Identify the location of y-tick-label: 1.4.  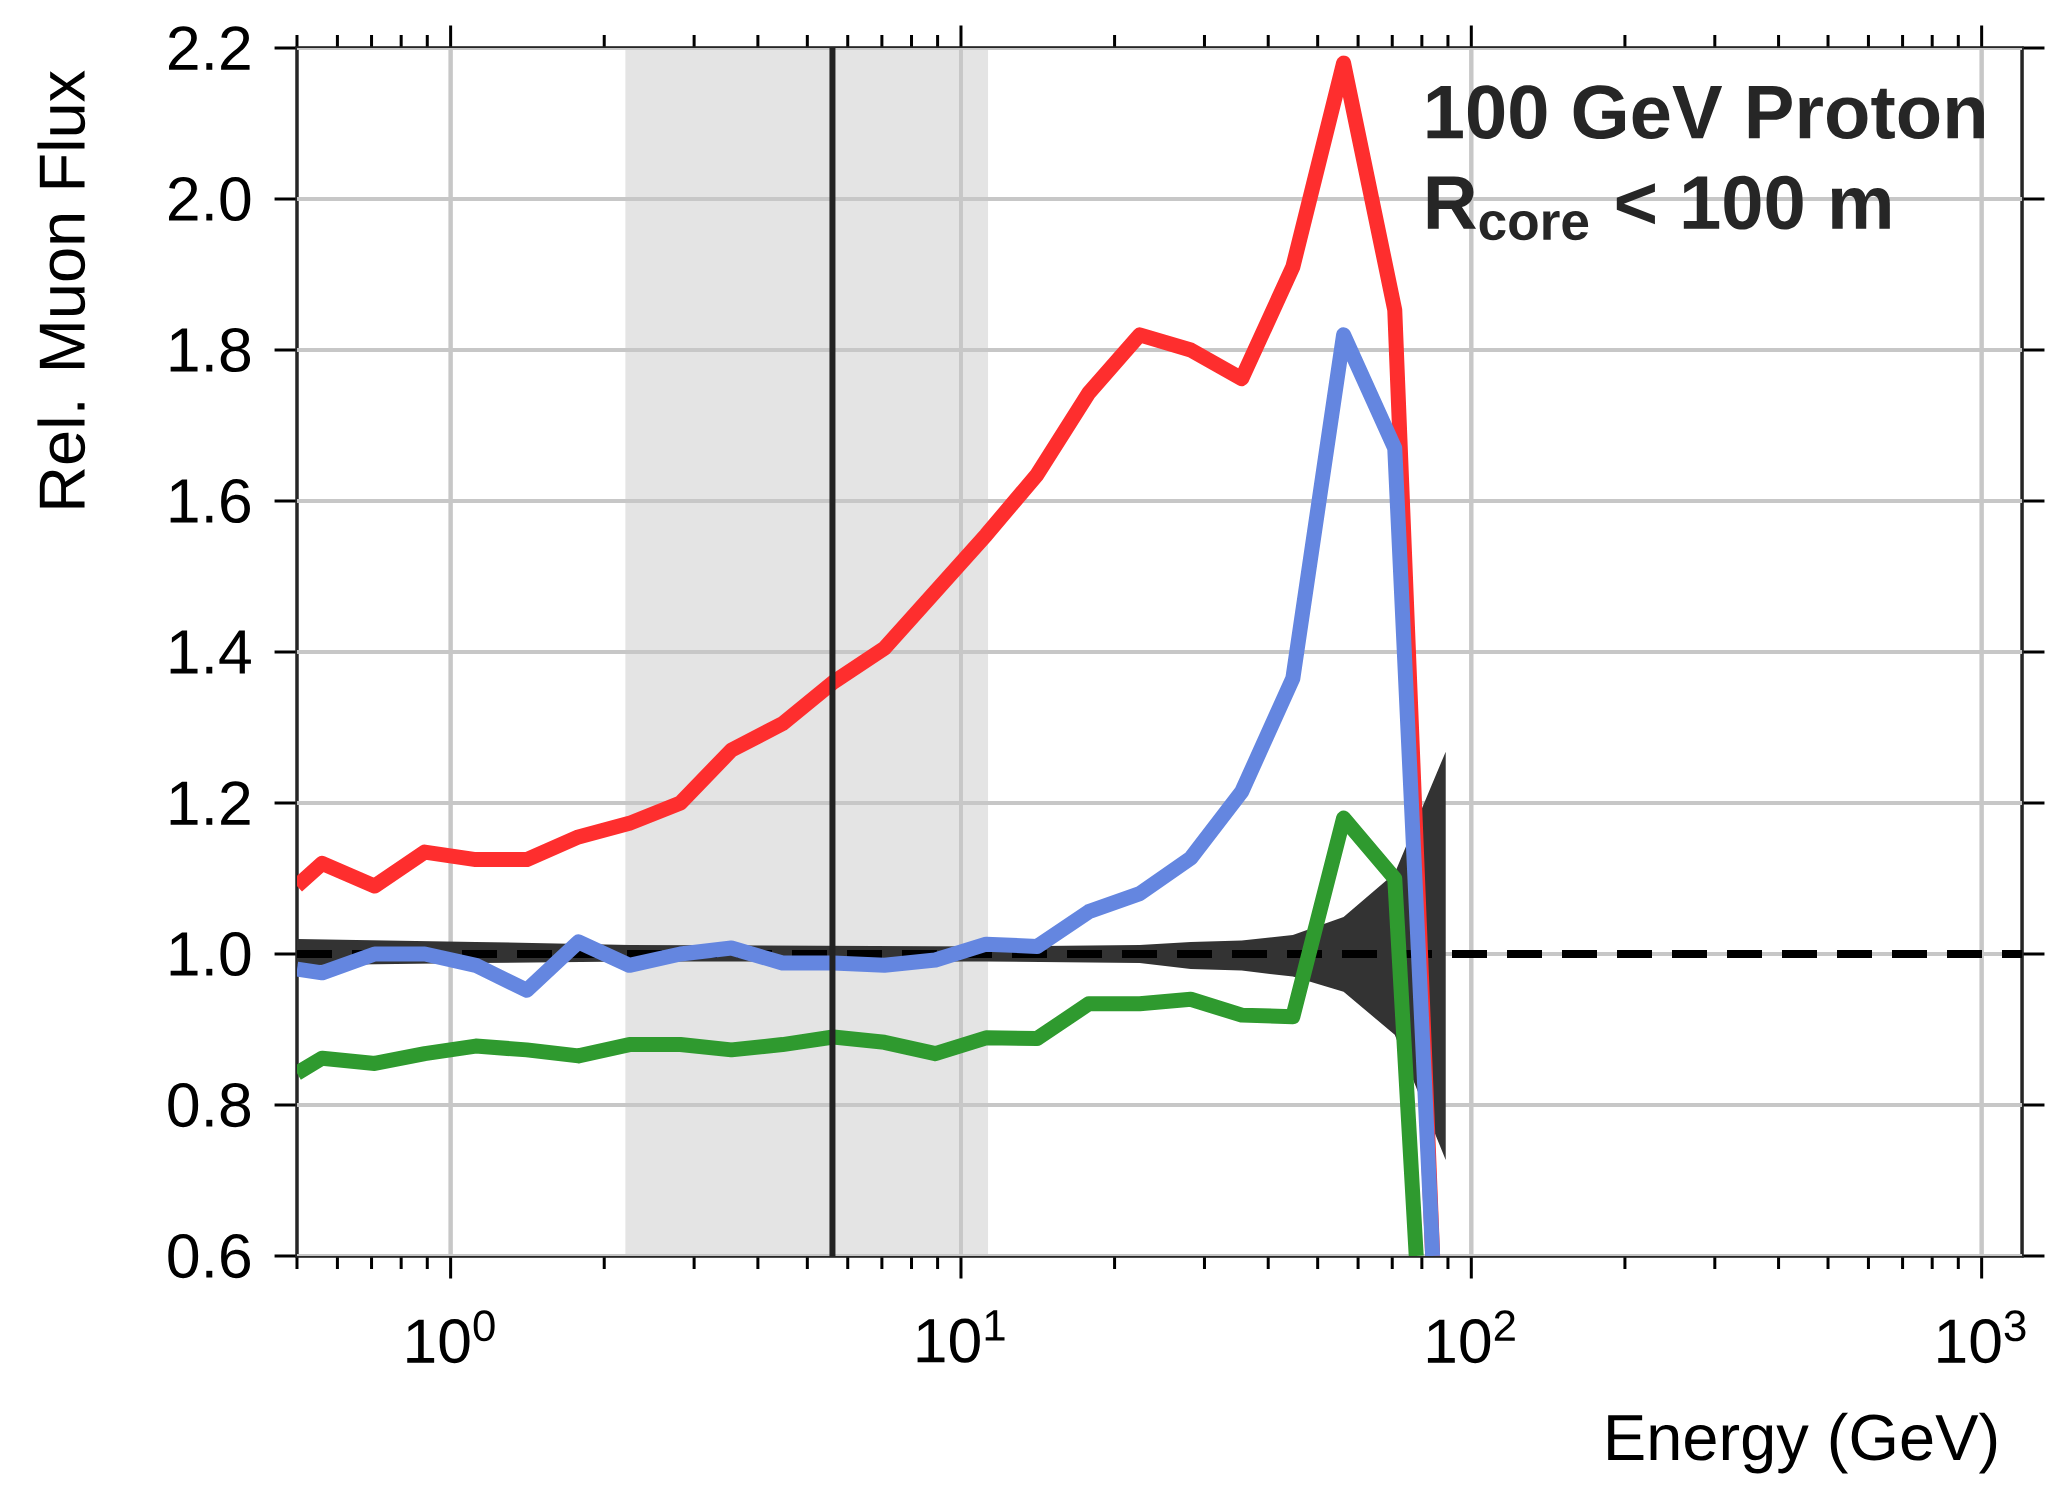
(210, 652).